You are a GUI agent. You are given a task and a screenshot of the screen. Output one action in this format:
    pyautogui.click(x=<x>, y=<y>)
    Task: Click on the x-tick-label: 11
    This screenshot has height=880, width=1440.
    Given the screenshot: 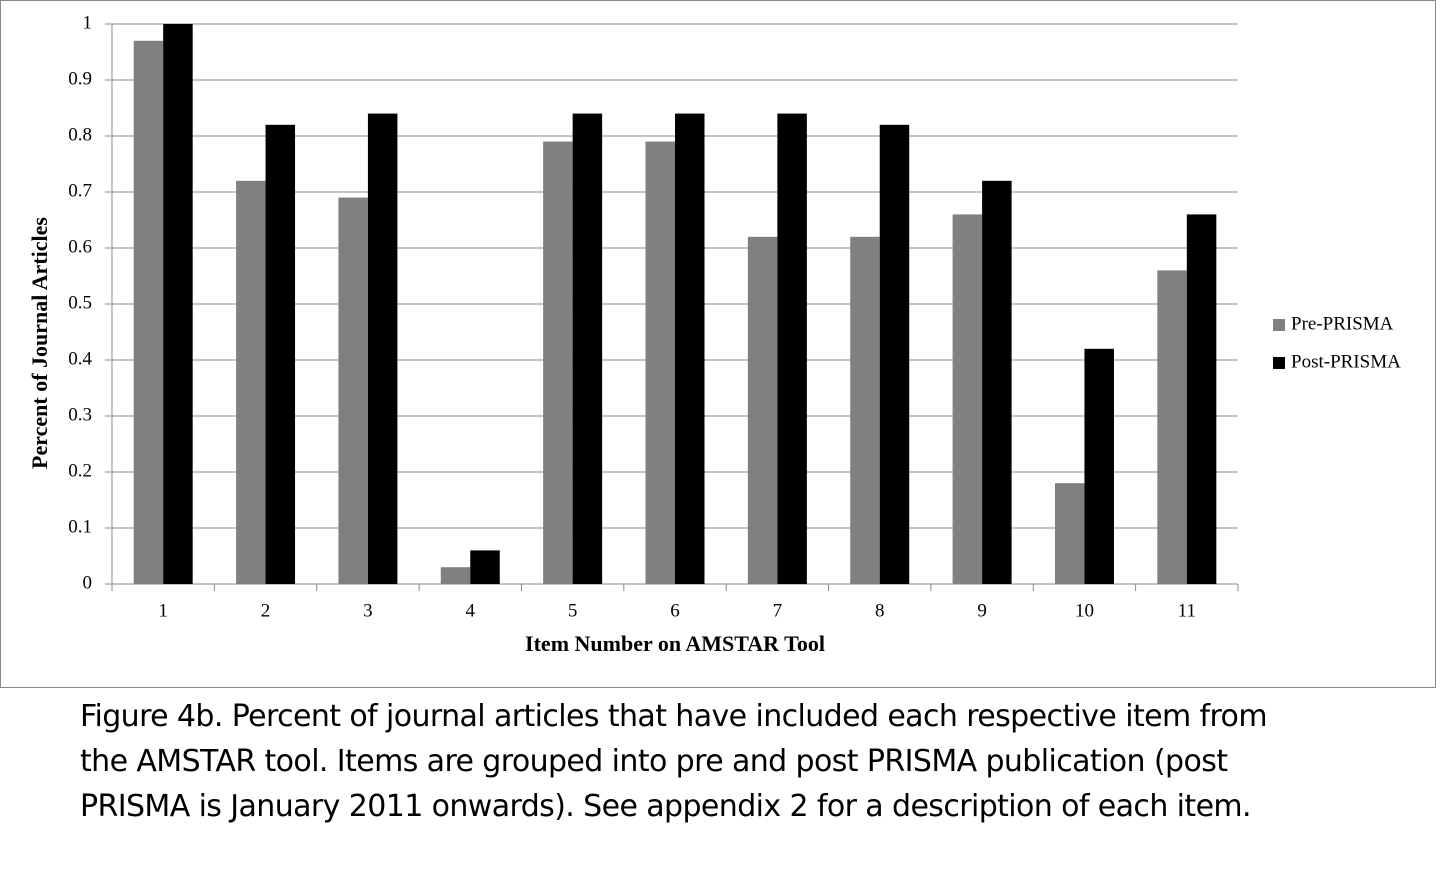 What is the action you would take?
    pyautogui.click(x=1187, y=610)
    